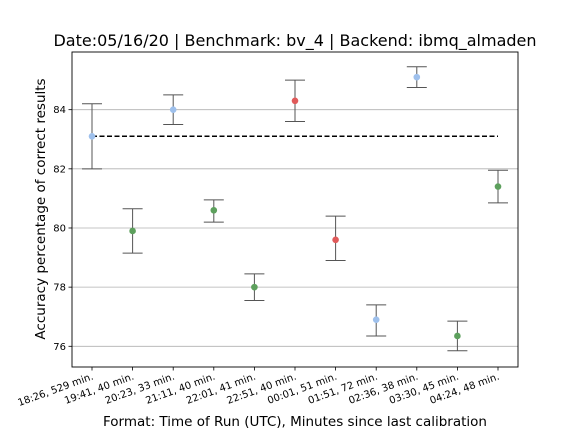  I want to click on y-axis-label: Accuracy percentage of correct results, so click(41, 208).